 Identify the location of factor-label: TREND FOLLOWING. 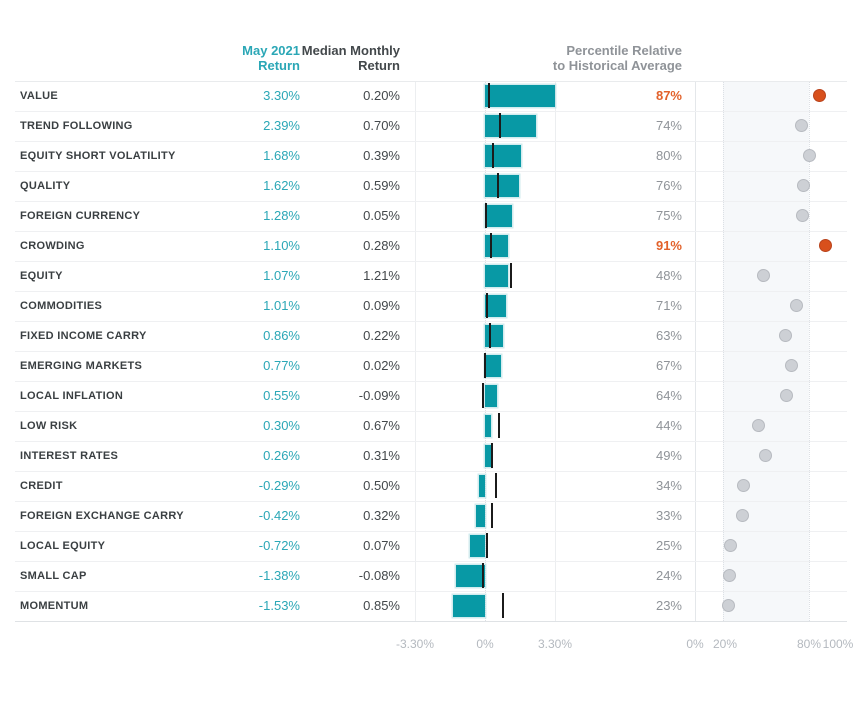
(76, 126).